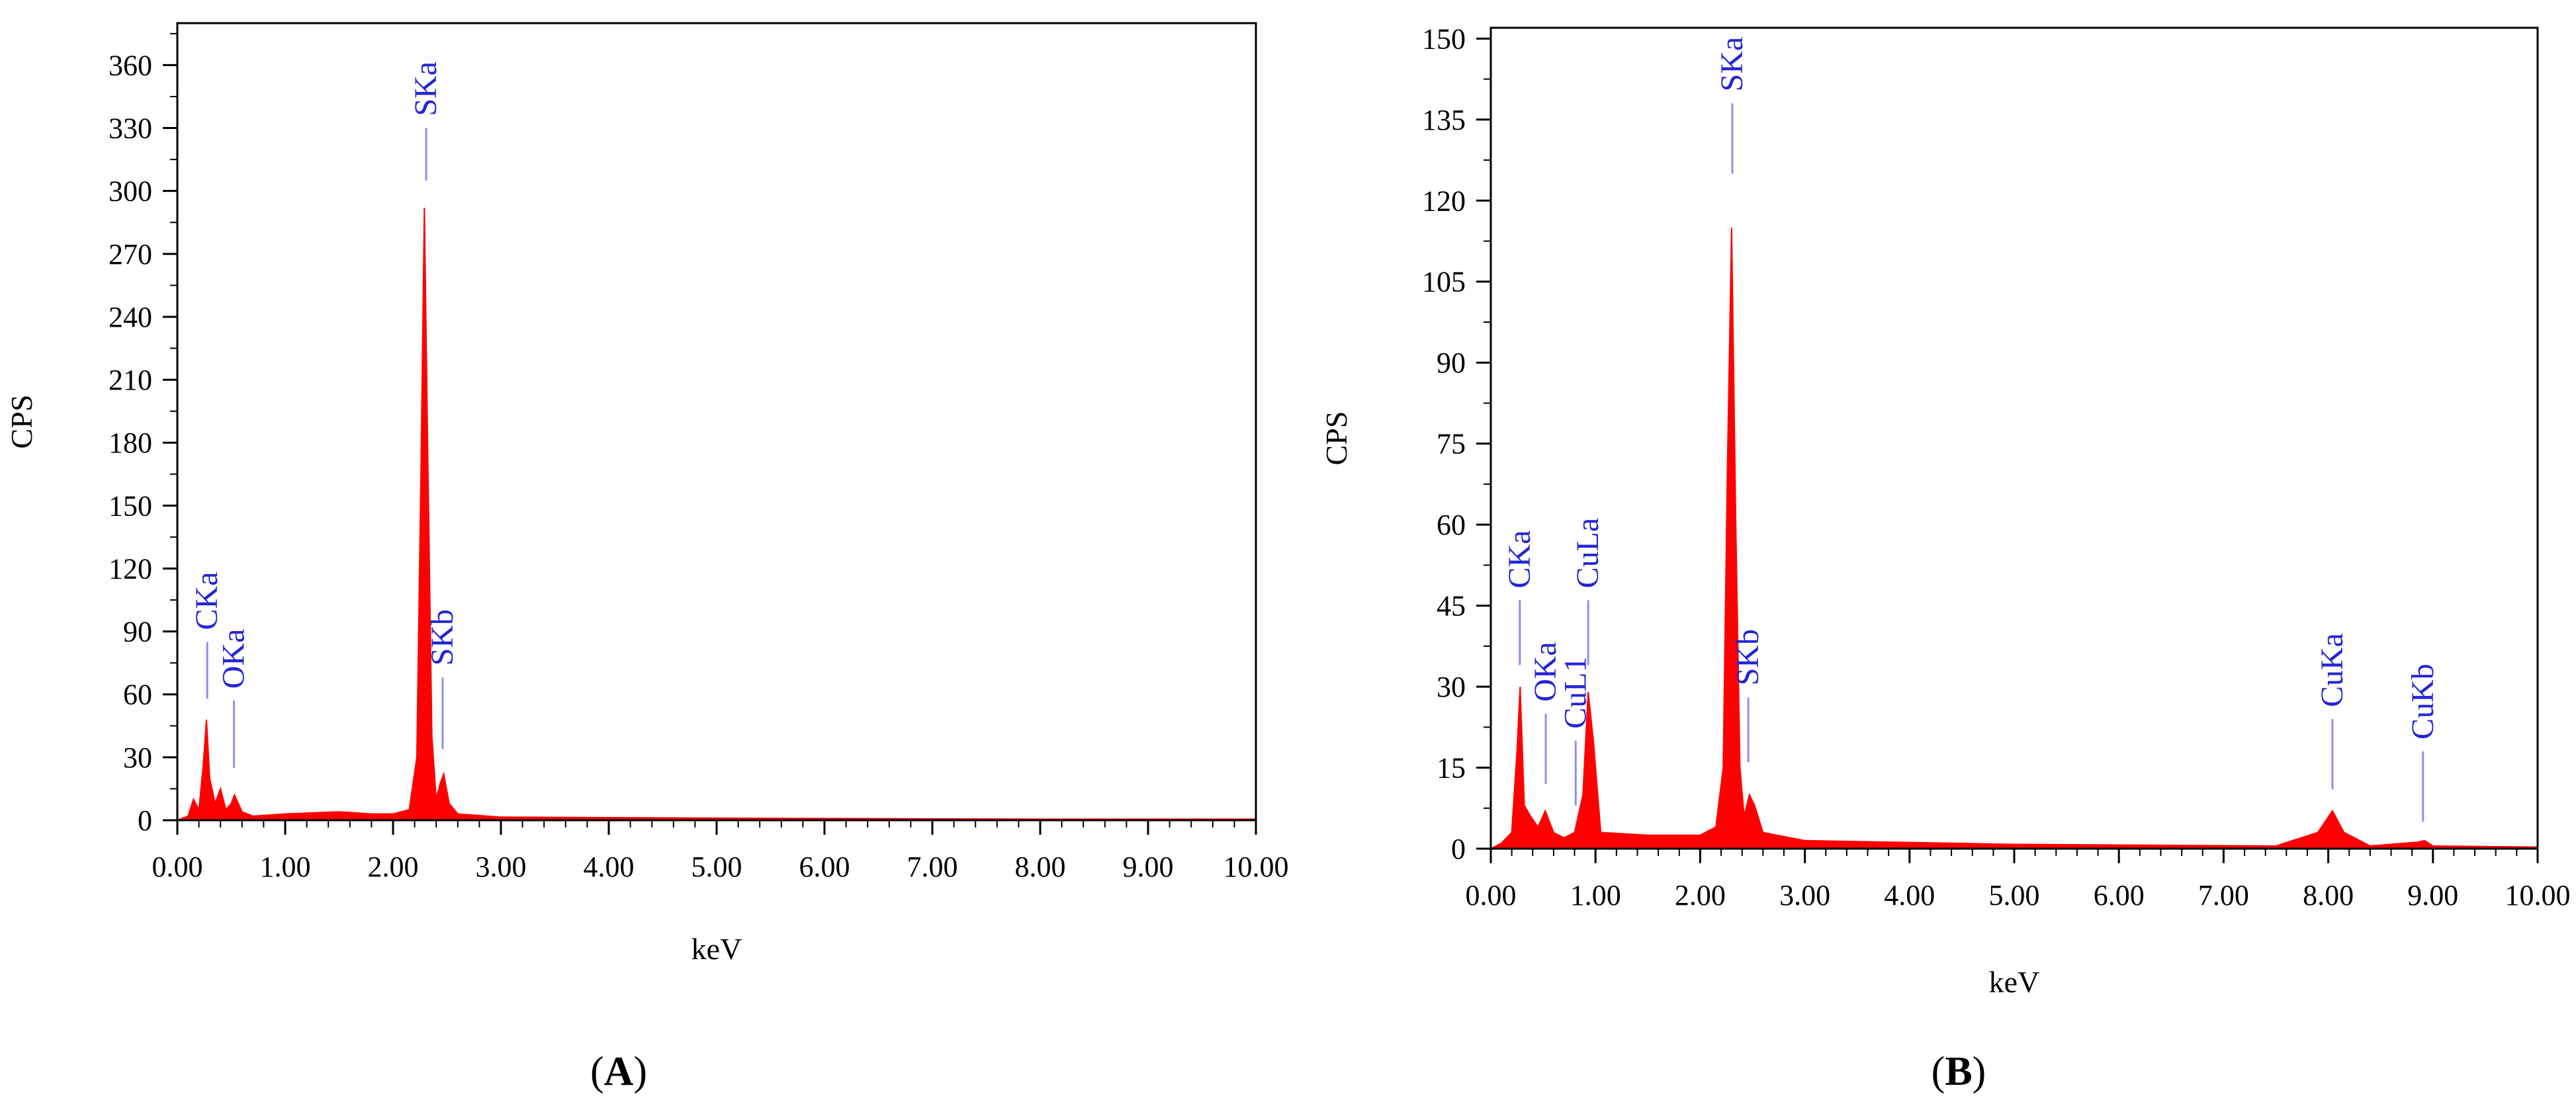 This screenshot has width=2576, height=1104. What do you see at coordinates (130, 65) in the screenshot?
I see `y-tick-label: 360` at bounding box center [130, 65].